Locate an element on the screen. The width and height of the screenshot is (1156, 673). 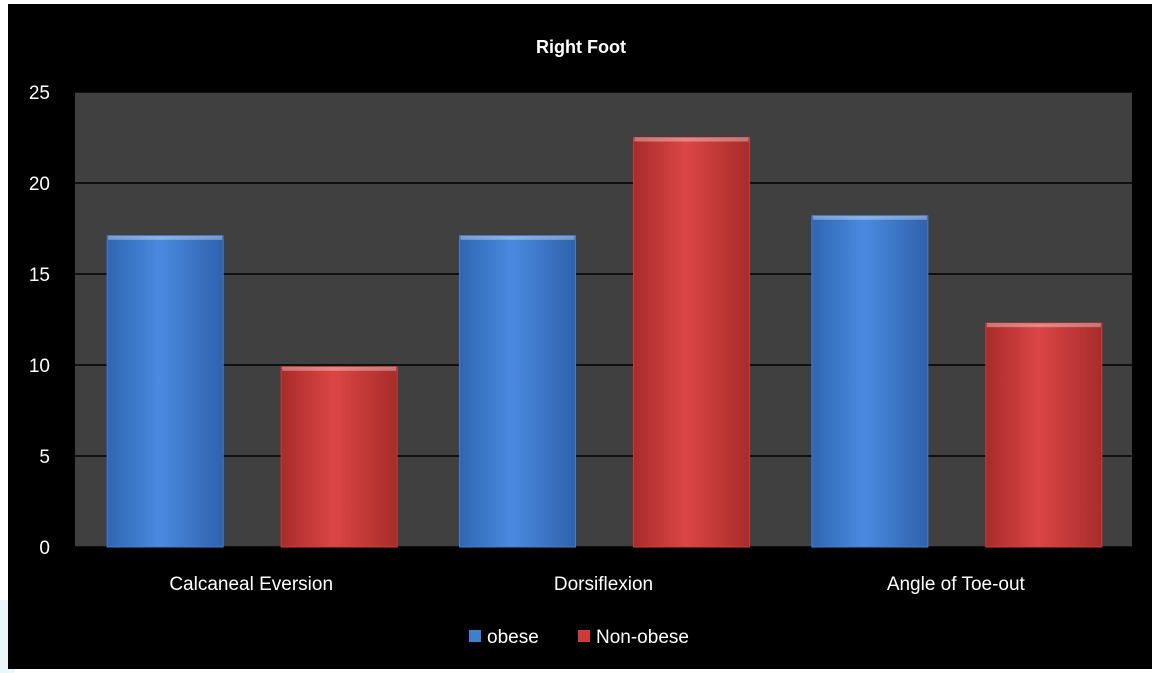
legend: obese Non-obese is located at coordinates (579, 637).